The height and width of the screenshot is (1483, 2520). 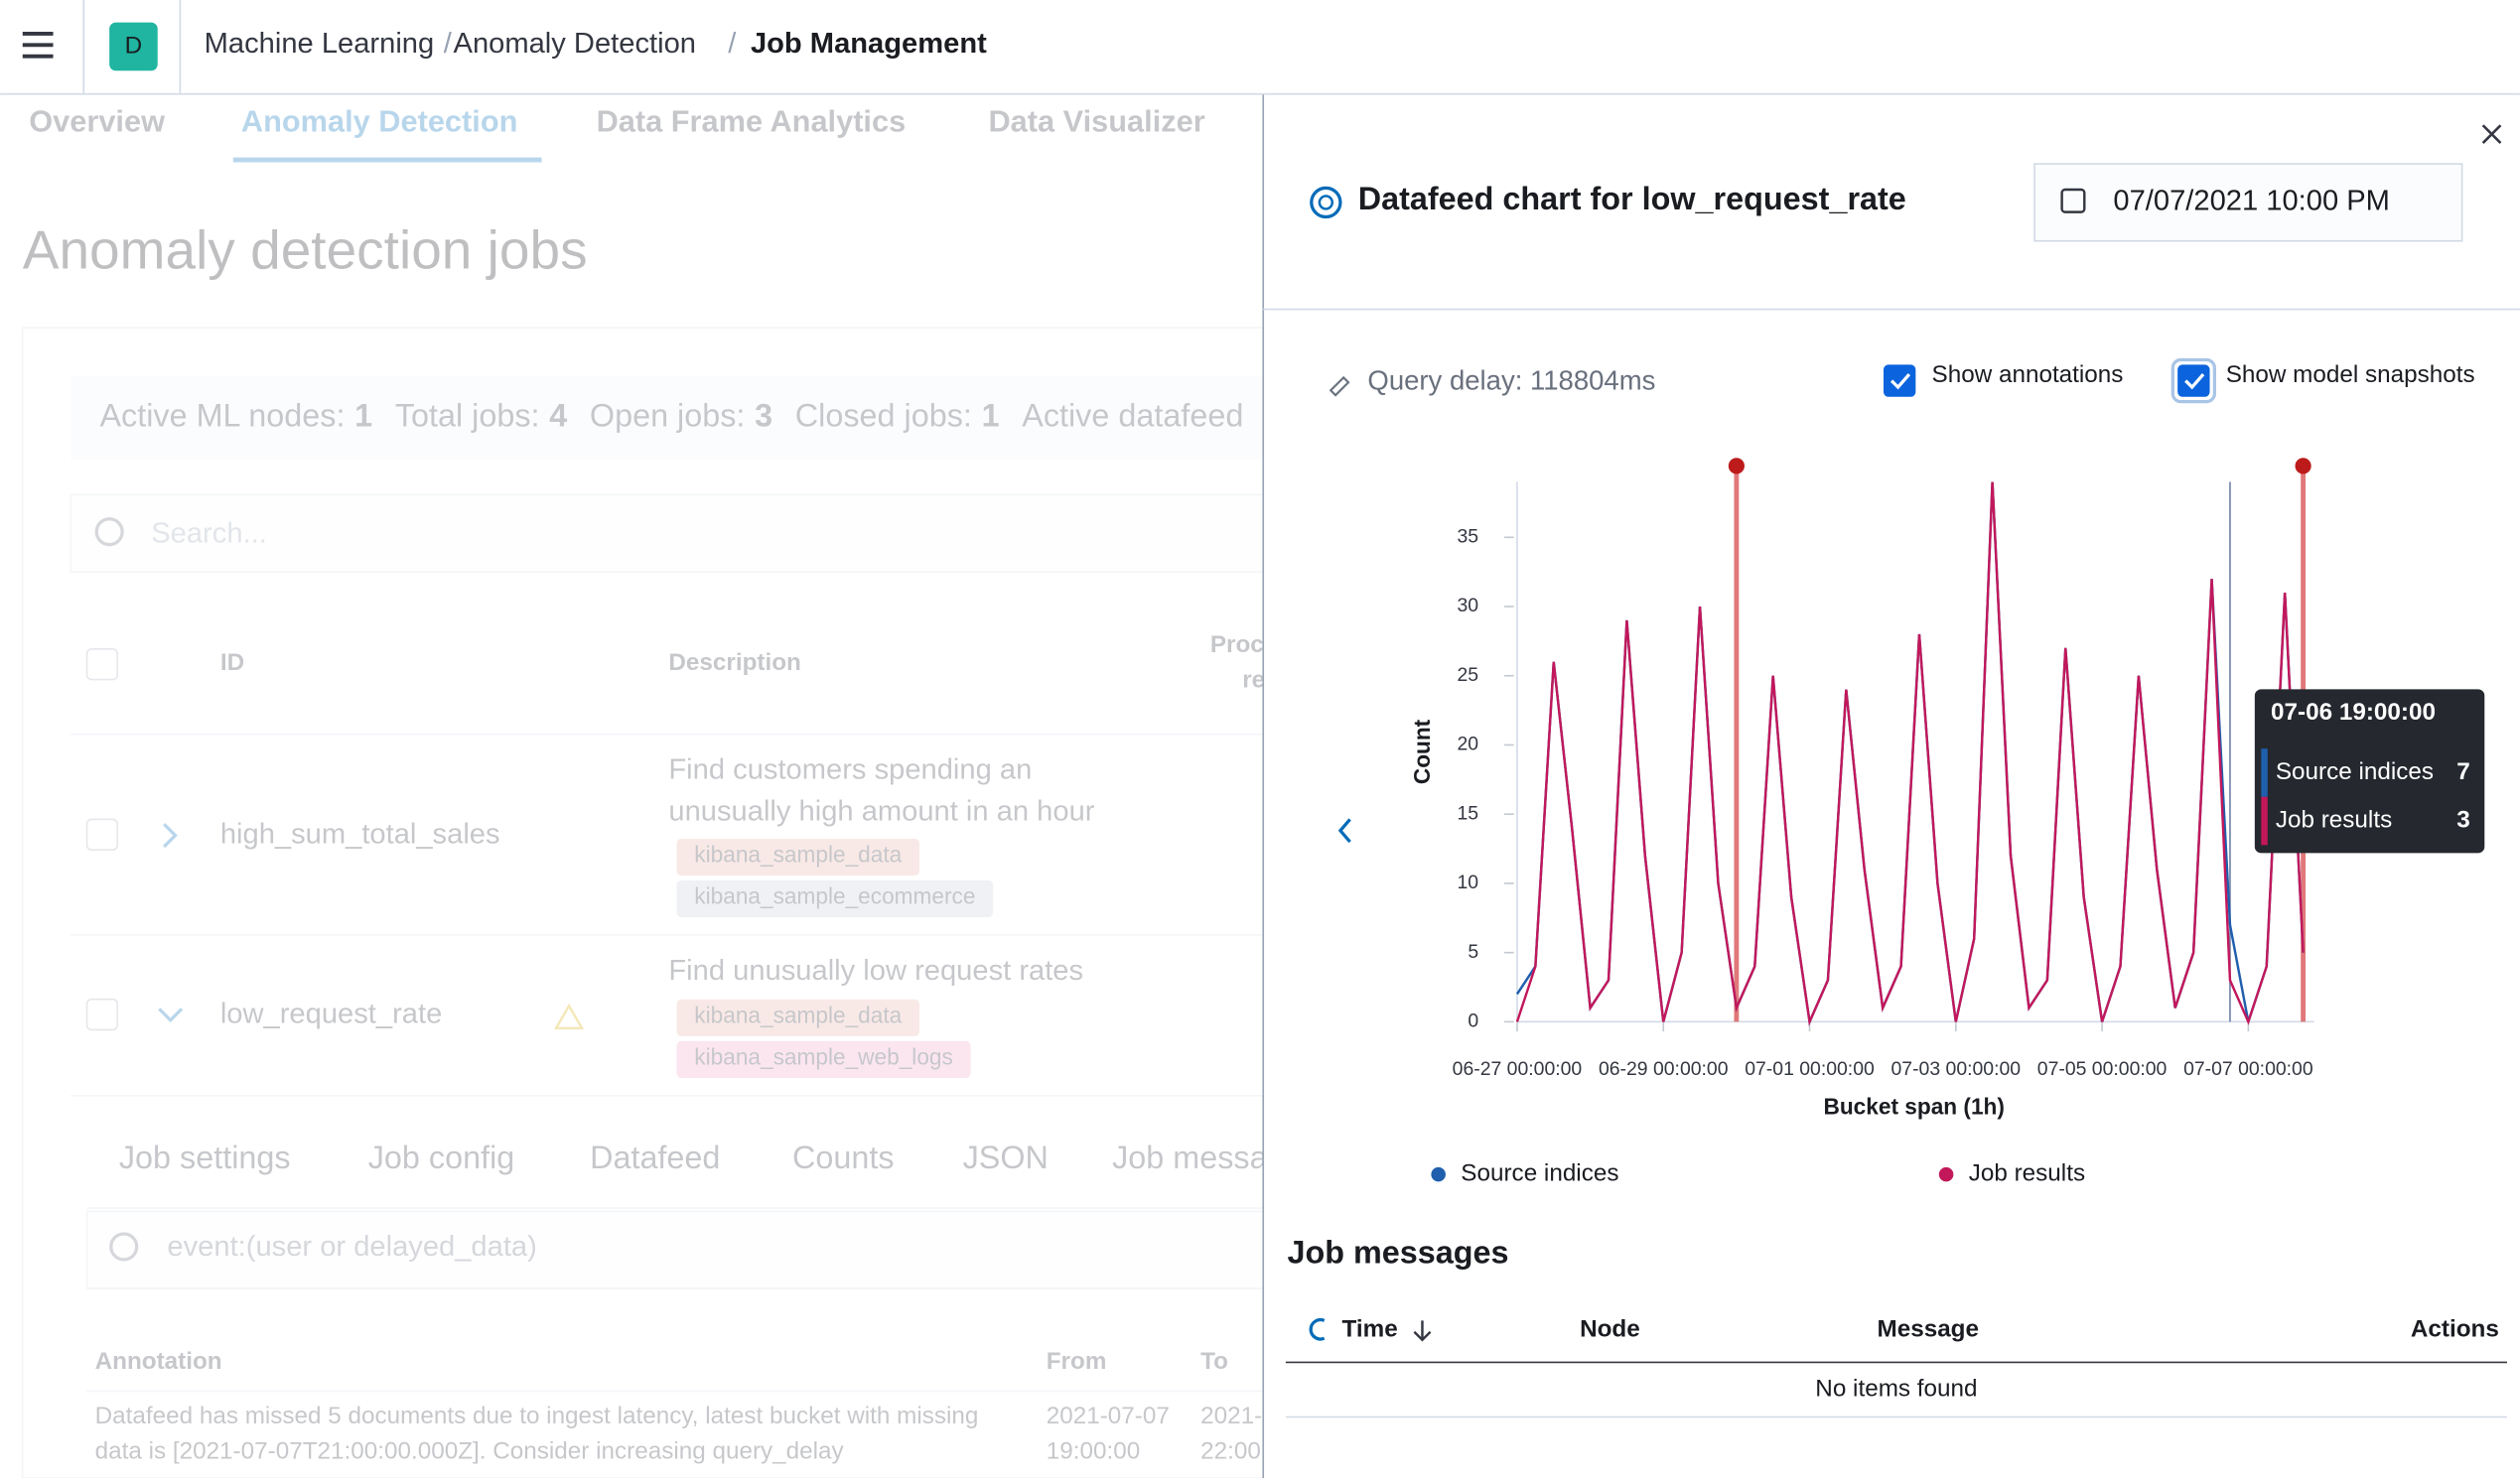 I want to click on y-tick-label: 10, so click(x=1468, y=882).